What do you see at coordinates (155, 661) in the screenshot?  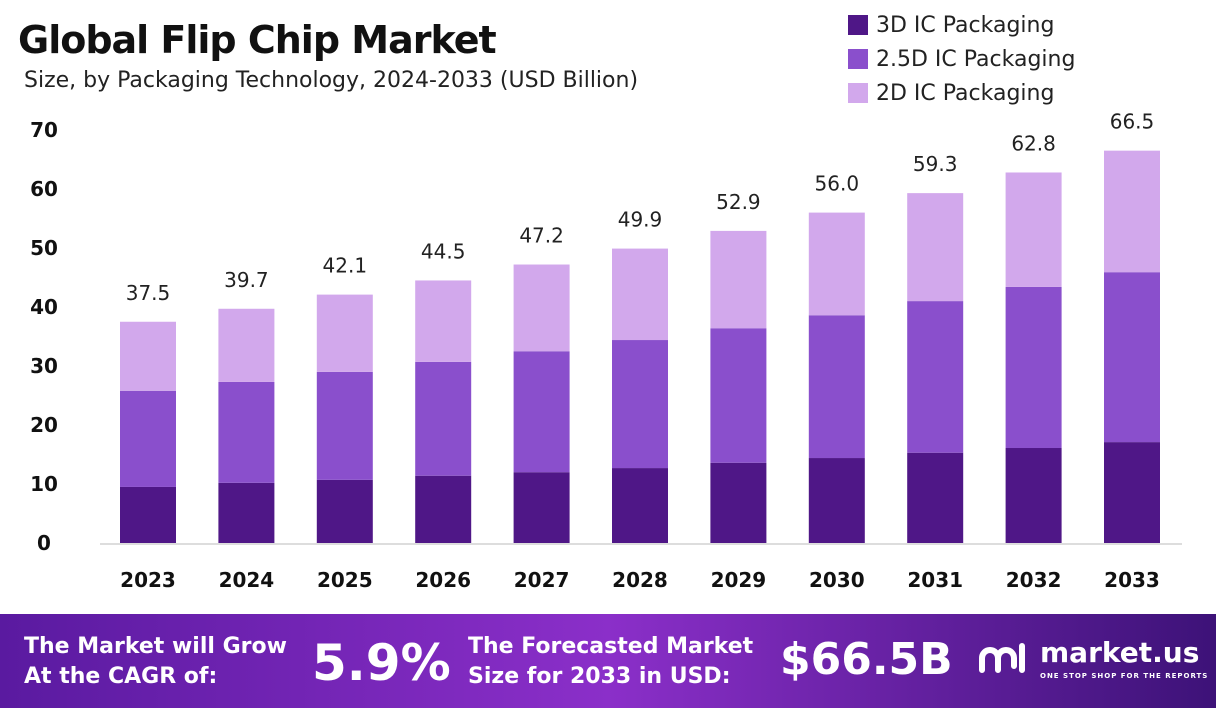 I see `cagr-label: The Market will Grow At the CAGR of:` at bounding box center [155, 661].